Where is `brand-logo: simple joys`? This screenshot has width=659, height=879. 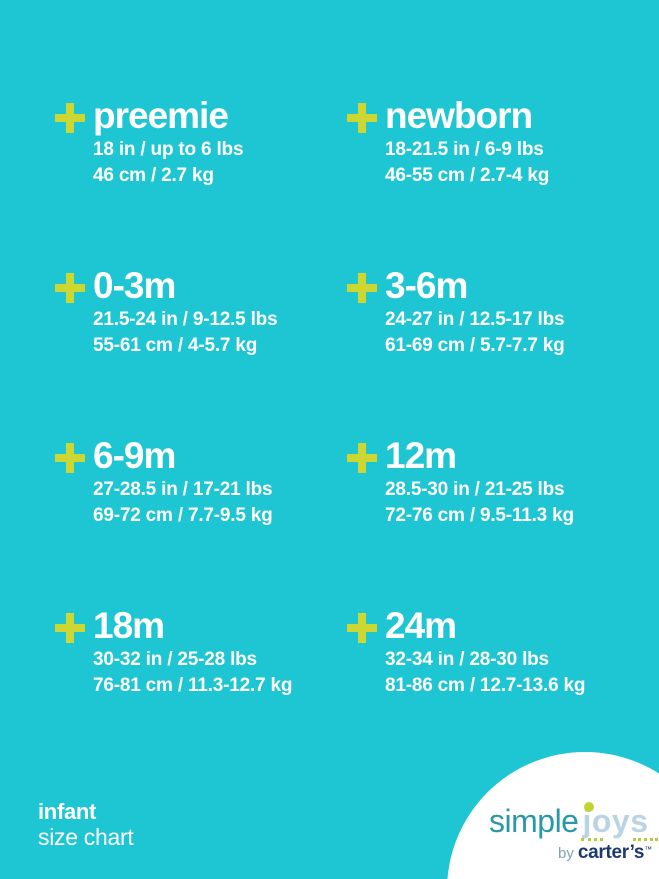
brand-logo: simple joys is located at coordinates (569, 821).